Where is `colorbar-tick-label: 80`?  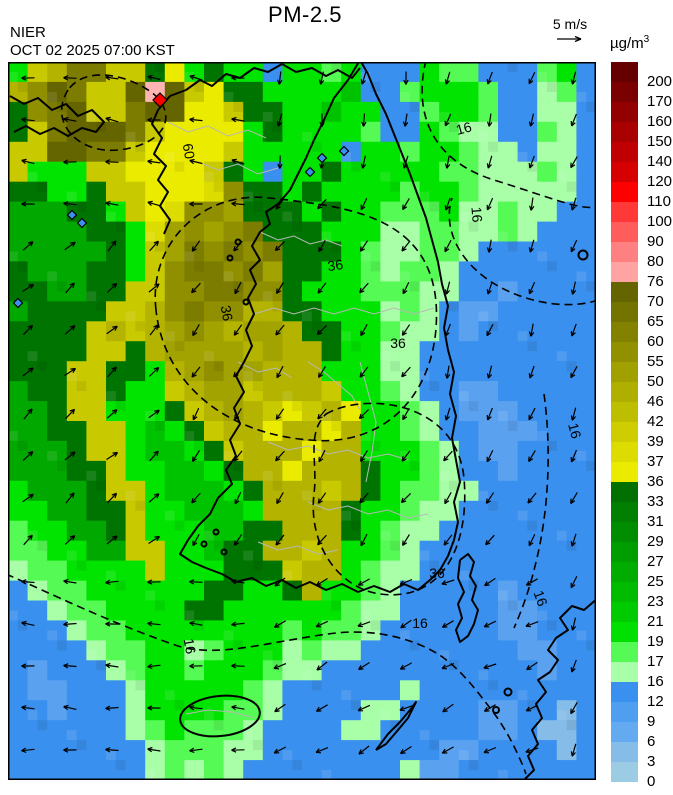
colorbar-tick-label: 80 is located at coordinates (655, 261).